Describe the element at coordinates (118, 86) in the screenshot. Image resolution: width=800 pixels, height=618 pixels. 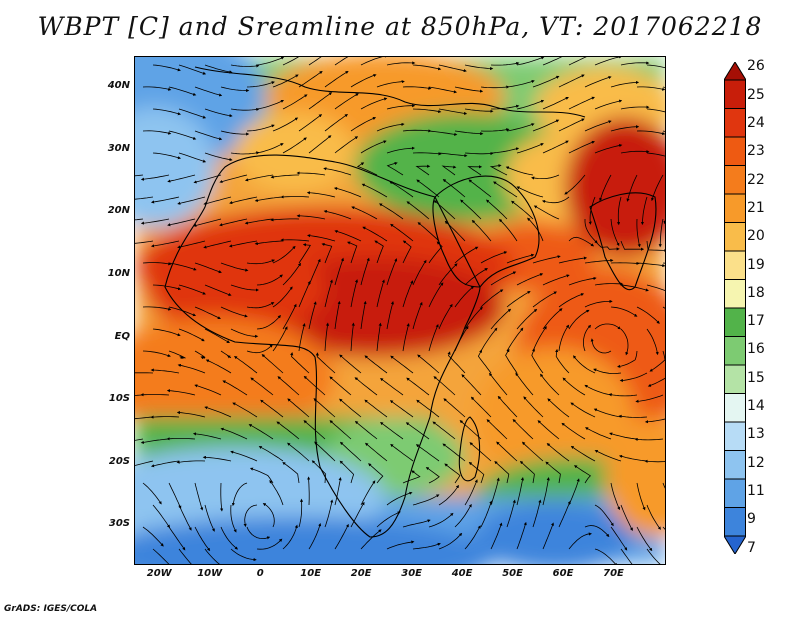
I see `lat-tick-label: 40N` at that location.